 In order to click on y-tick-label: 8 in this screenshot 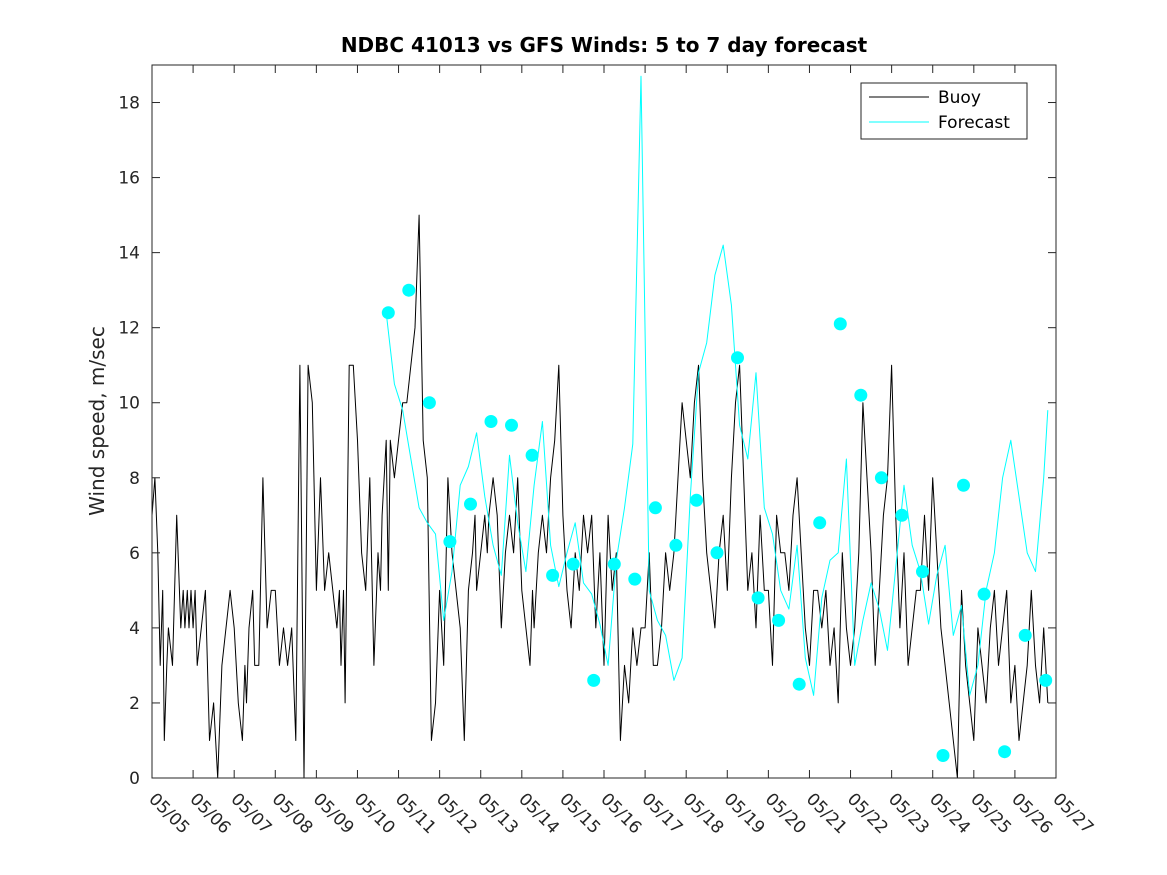, I will do `click(134, 479)`.